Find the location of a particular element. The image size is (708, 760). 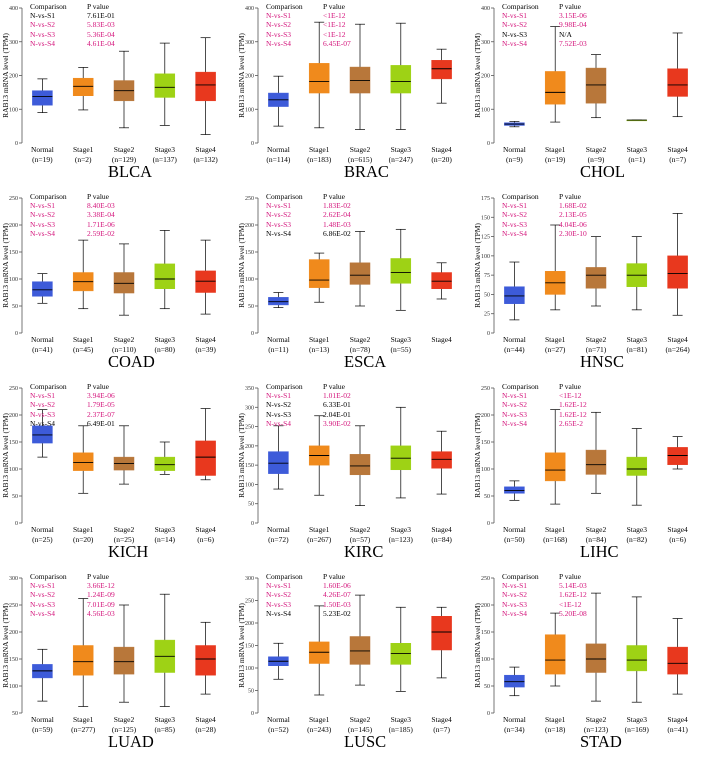

p-value: 1.60E-06 is located at coordinates (337, 586).